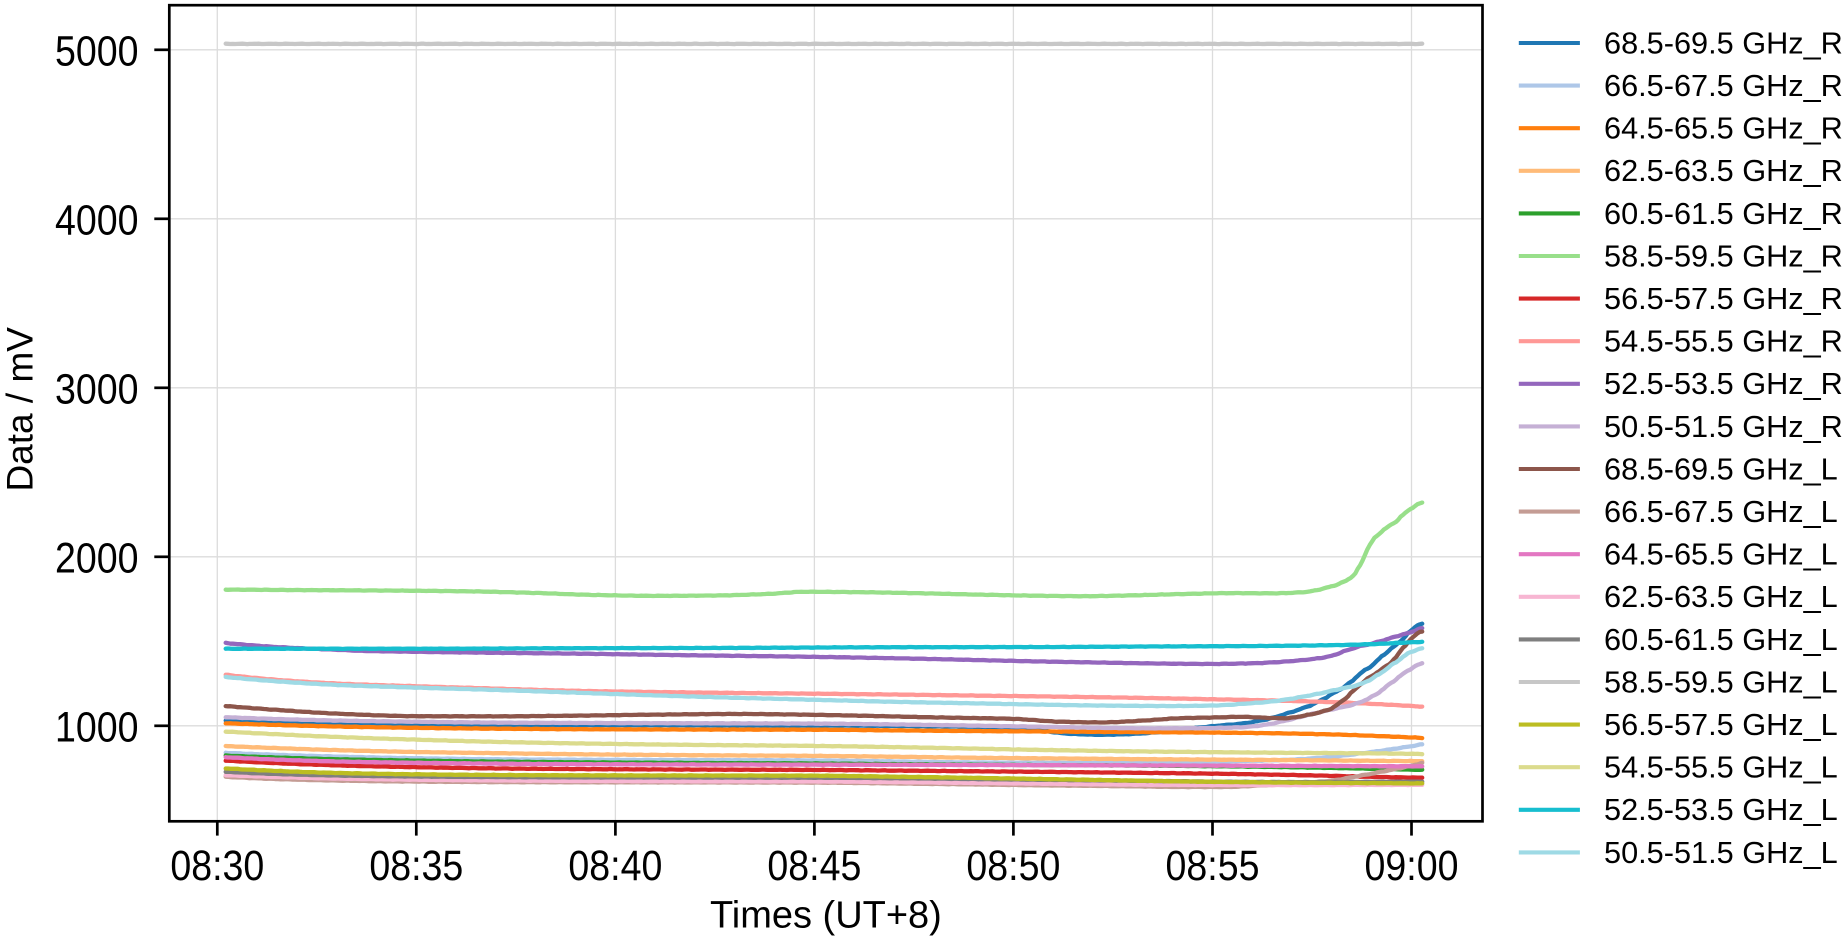 This screenshot has width=1847, height=941. Describe the element at coordinates (20, 409) in the screenshot. I see `svg-text: Data / mV` at that location.